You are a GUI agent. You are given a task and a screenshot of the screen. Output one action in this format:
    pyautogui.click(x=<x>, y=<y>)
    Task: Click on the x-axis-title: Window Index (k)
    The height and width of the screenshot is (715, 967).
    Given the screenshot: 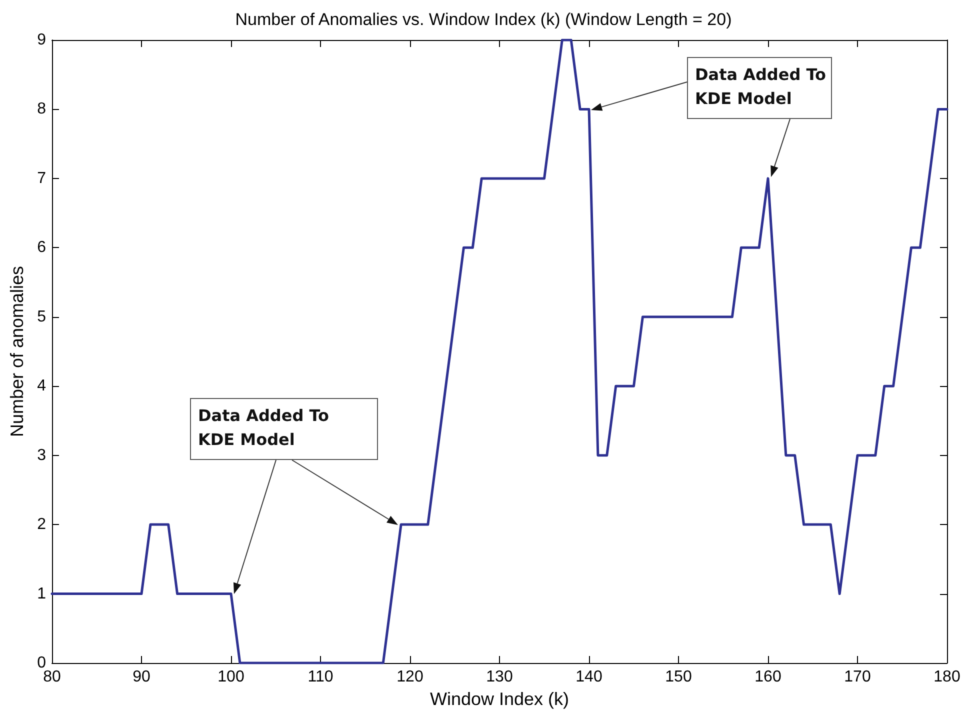 What is the action you would take?
    pyautogui.click(x=500, y=698)
    